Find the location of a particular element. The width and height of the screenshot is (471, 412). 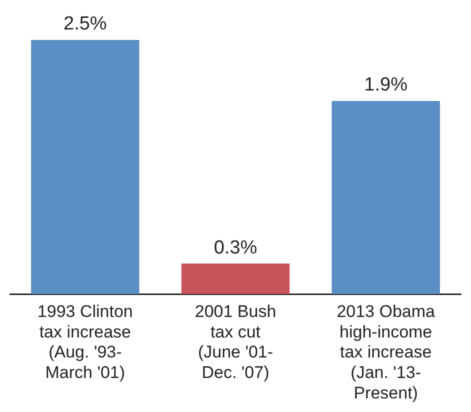

data-label: 2.5% is located at coordinates (85, 24).